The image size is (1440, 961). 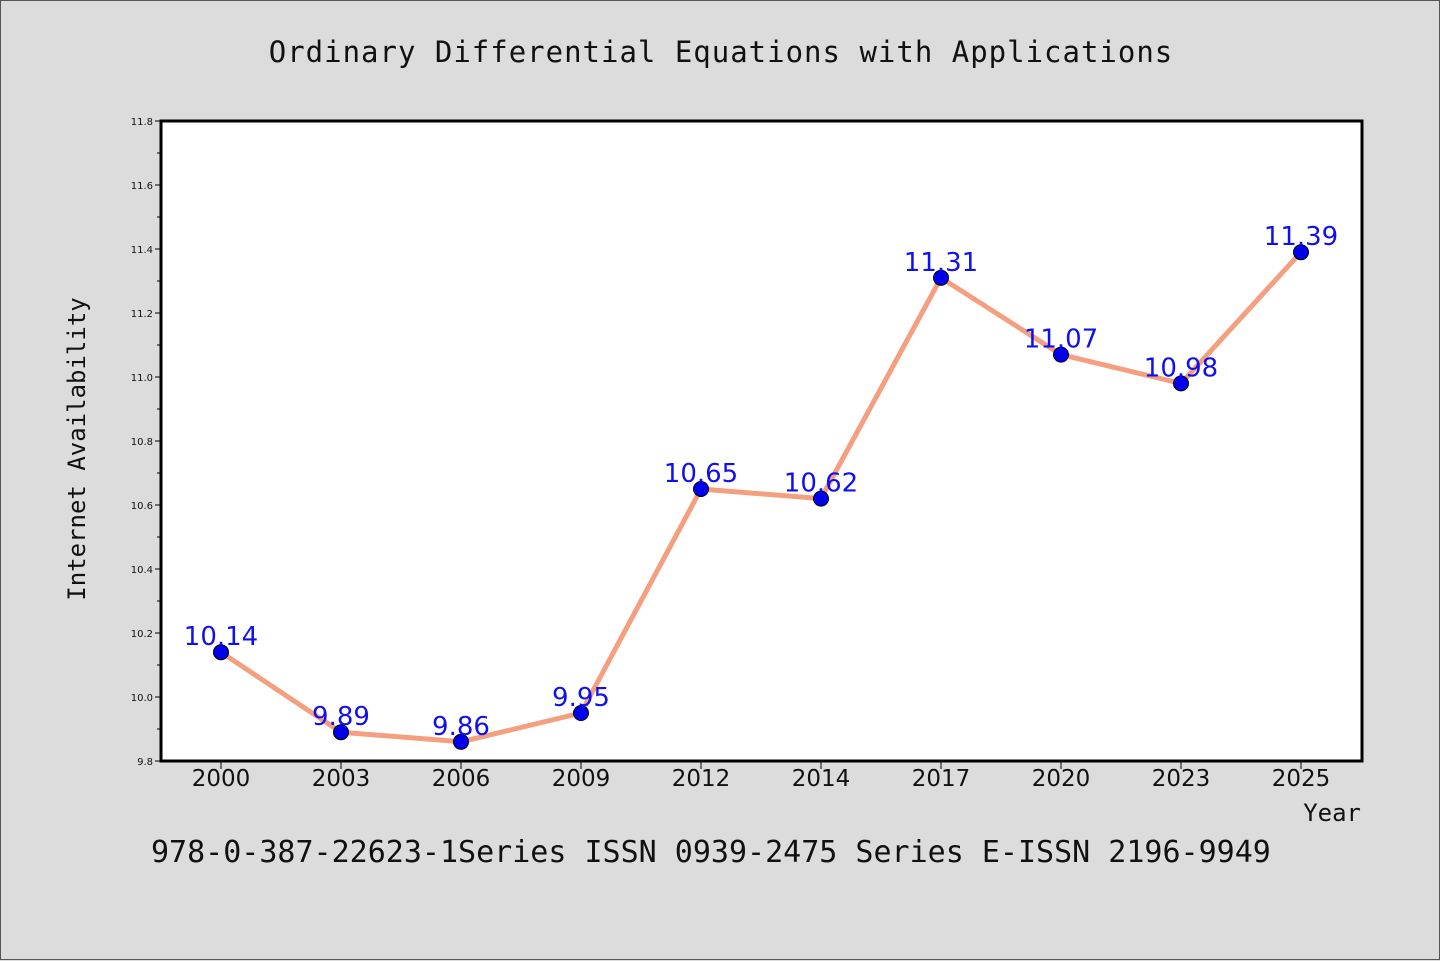 I want to click on y-tick-label: 11.8, so click(x=142, y=122).